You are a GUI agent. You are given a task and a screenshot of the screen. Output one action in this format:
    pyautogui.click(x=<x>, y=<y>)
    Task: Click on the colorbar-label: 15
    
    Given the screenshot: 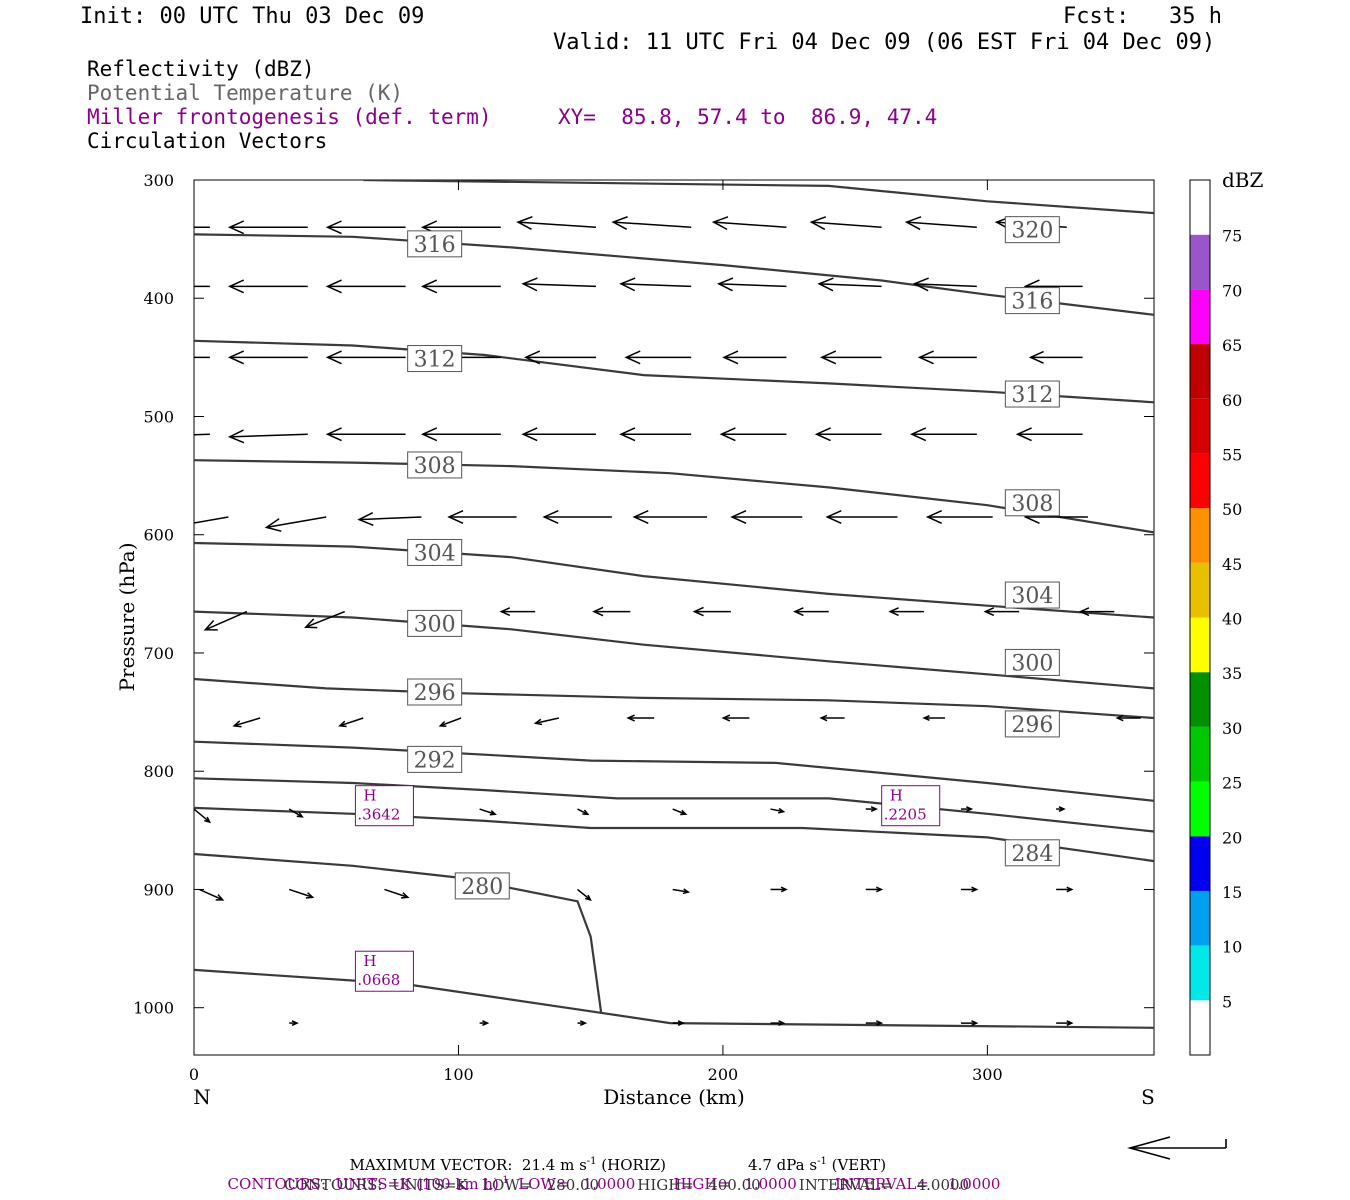 What is the action you would take?
    pyautogui.click(x=1232, y=892)
    